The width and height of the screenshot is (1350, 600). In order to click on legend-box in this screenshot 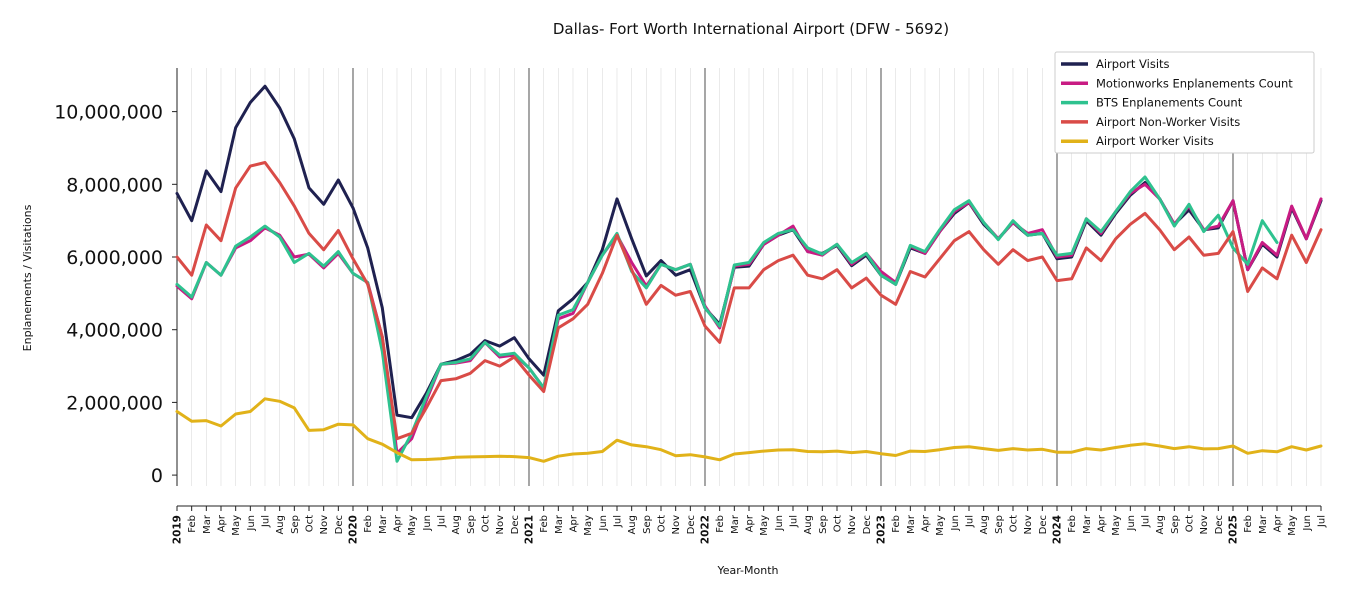, I will do `click(1184, 102)`.